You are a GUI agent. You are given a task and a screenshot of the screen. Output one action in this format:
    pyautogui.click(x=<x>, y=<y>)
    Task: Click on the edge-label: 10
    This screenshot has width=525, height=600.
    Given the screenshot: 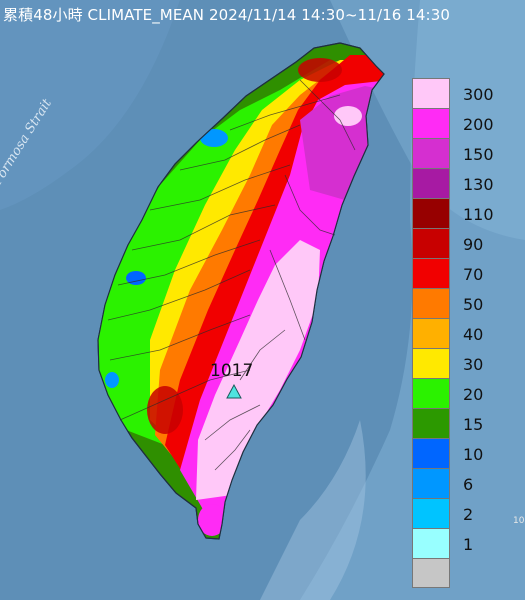 What is the action you would take?
    pyautogui.click(x=519, y=521)
    